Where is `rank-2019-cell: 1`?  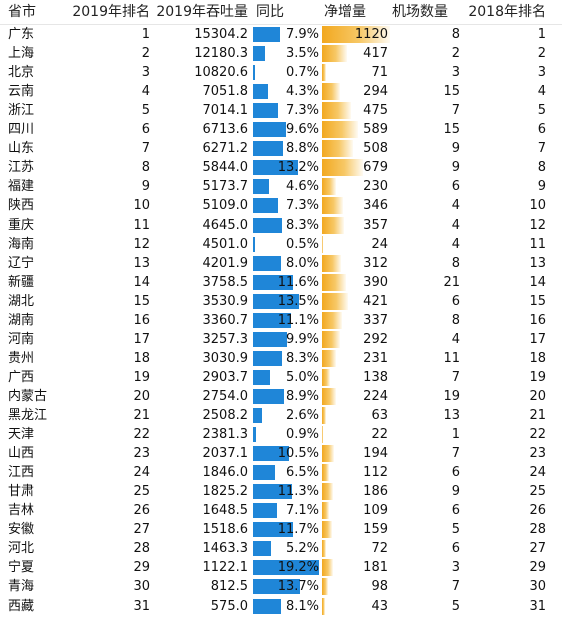 rank-2019-cell: 1 is located at coordinates (145, 34).